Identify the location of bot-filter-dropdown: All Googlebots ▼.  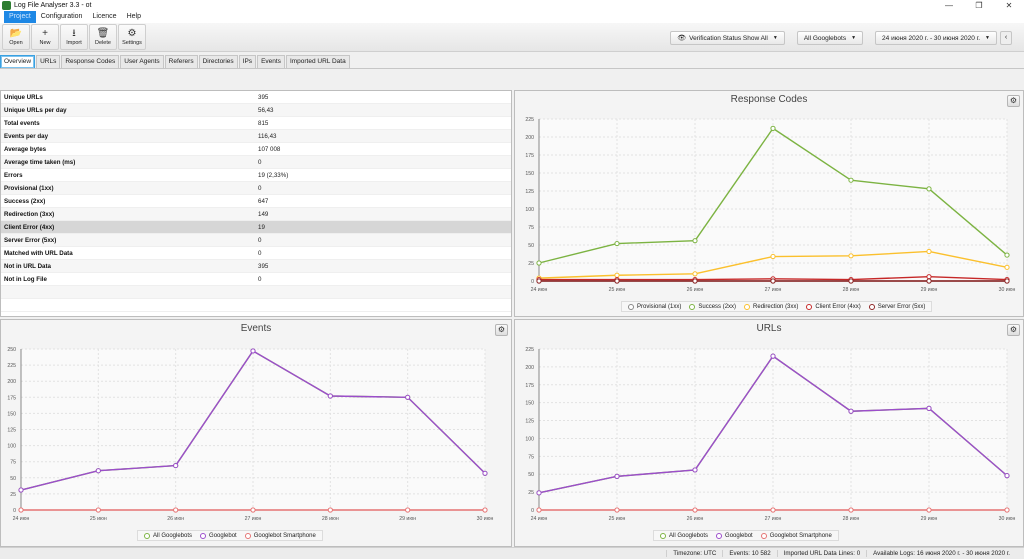
(830, 38).